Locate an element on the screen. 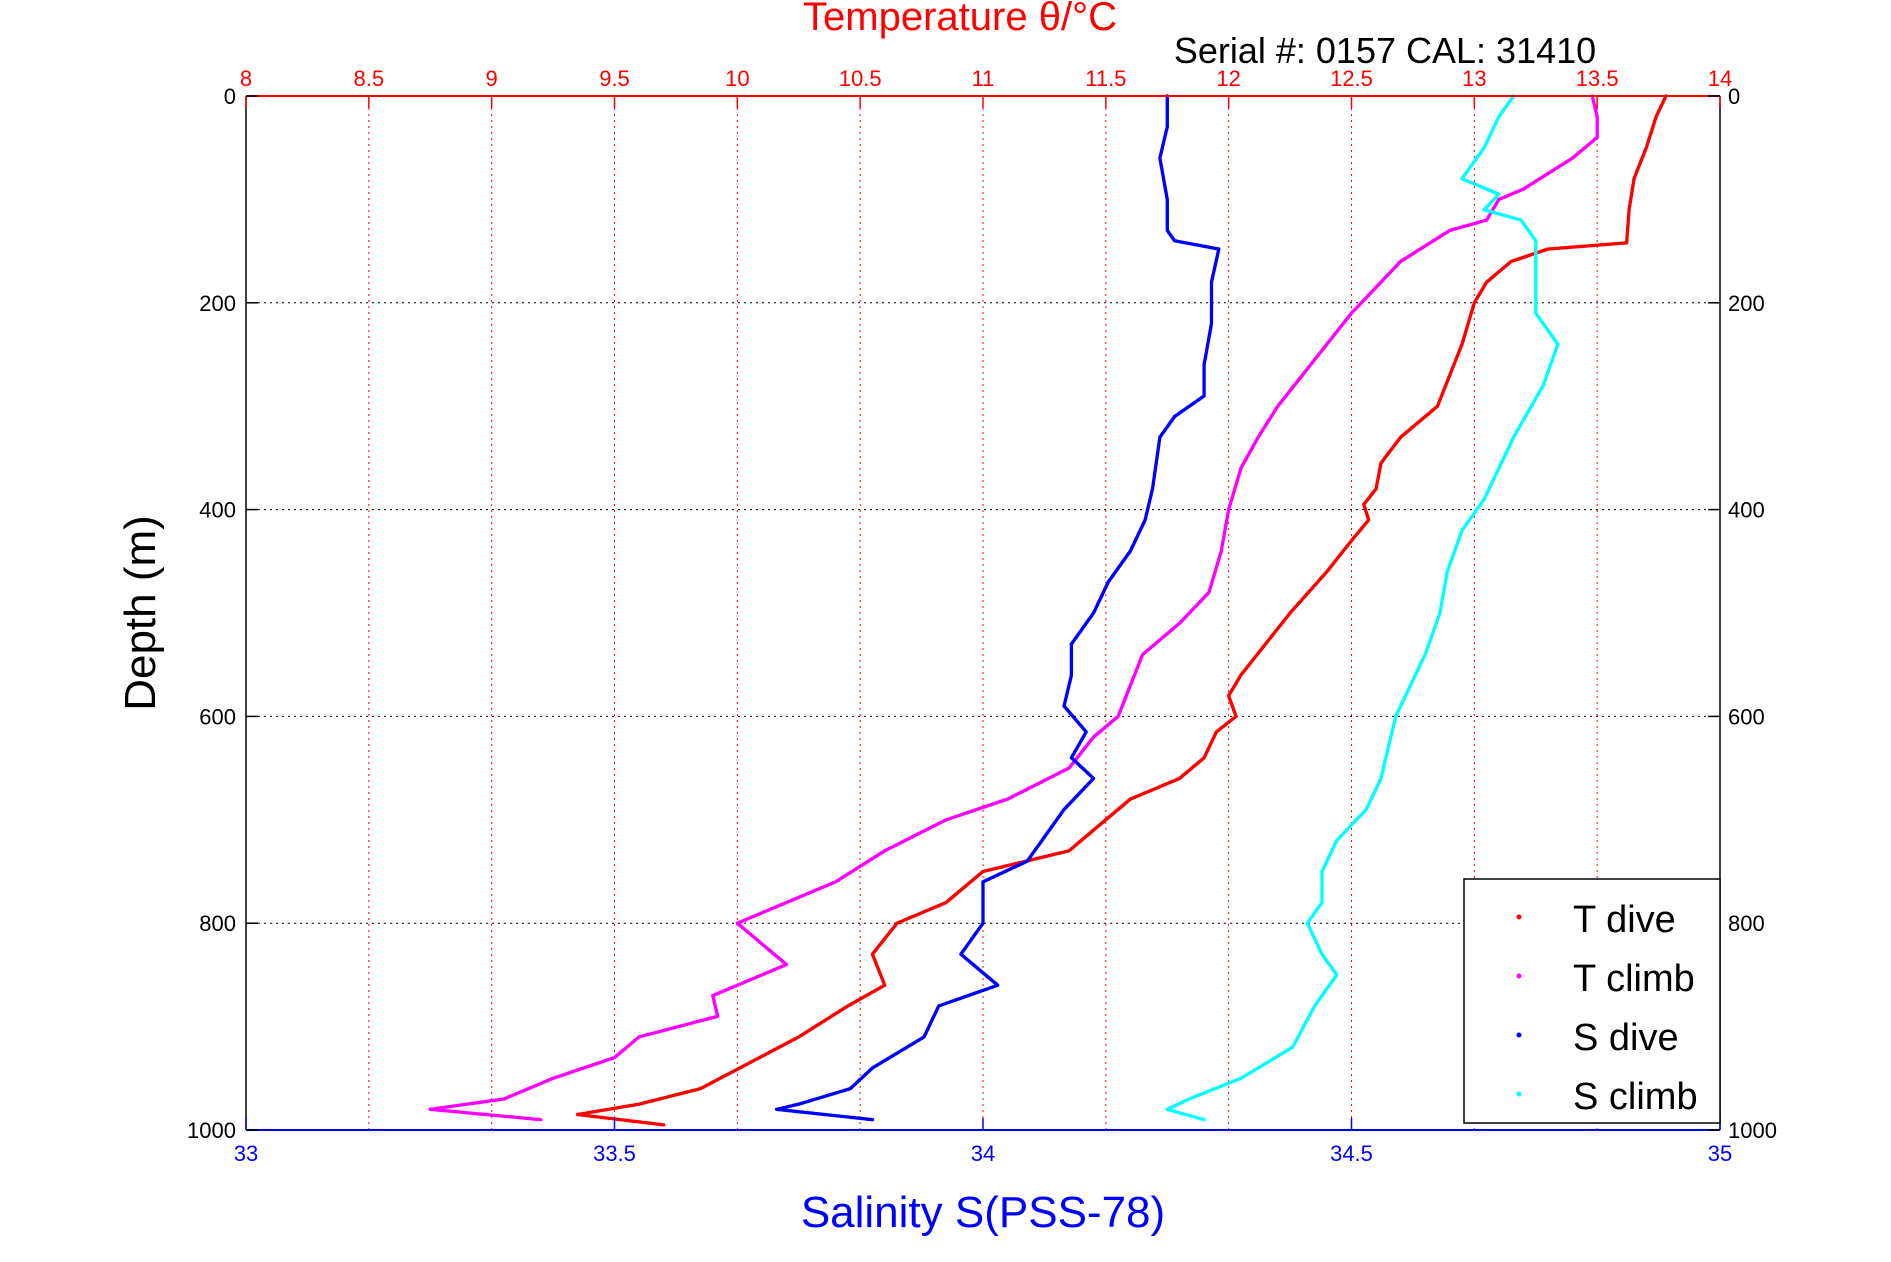 The height and width of the screenshot is (1262, 1891). legend: T dive T climb S dive S climb is located at coordinates (1592, 1001).